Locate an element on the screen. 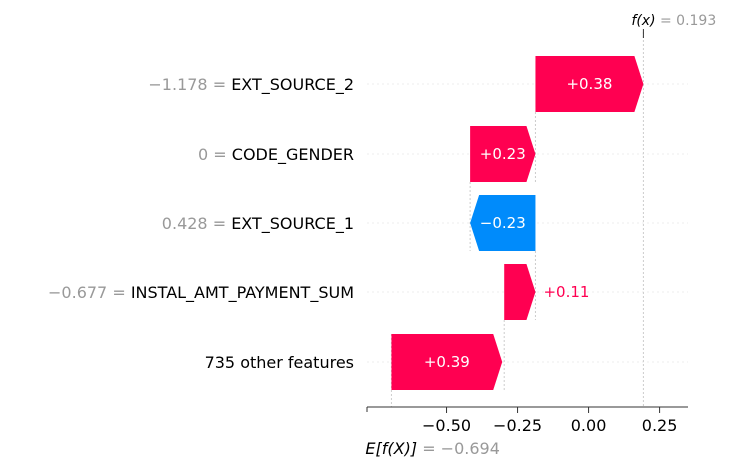  feature-name: CODE_GENDER is located at coordinates (293, 155).